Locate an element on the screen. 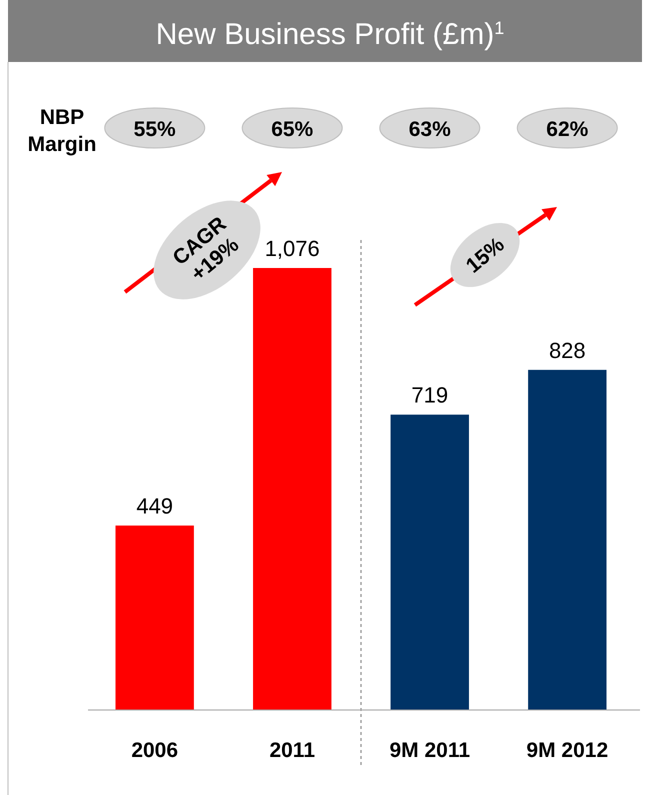 The image size is (645, 795). x-tick-label: 2011 is located at coordinates (292, 750).